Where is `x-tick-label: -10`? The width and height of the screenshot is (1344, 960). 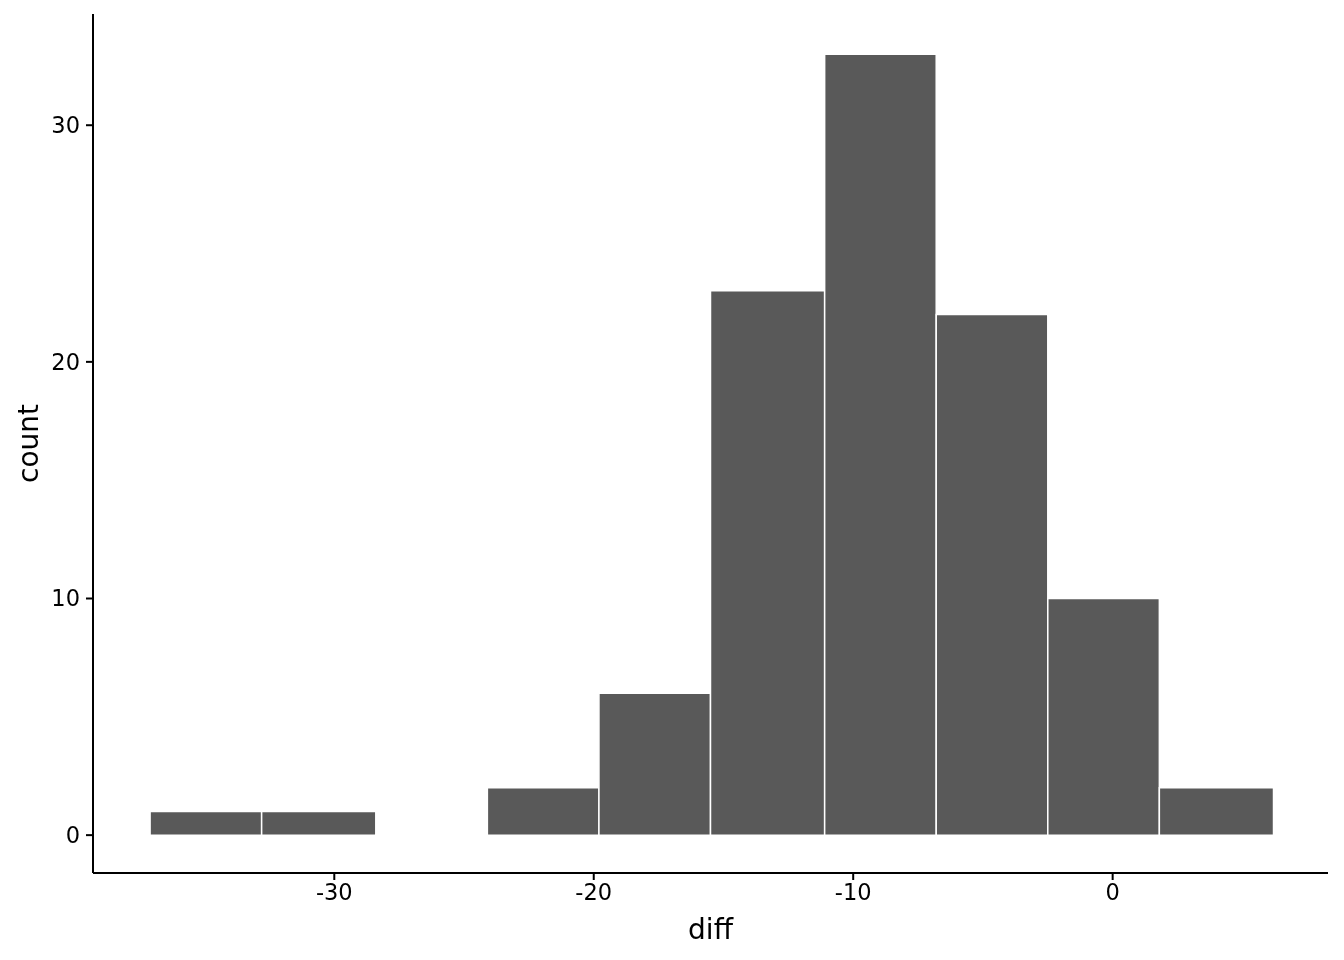
x-tick-label: -10 is located at coordinates (853, 891).